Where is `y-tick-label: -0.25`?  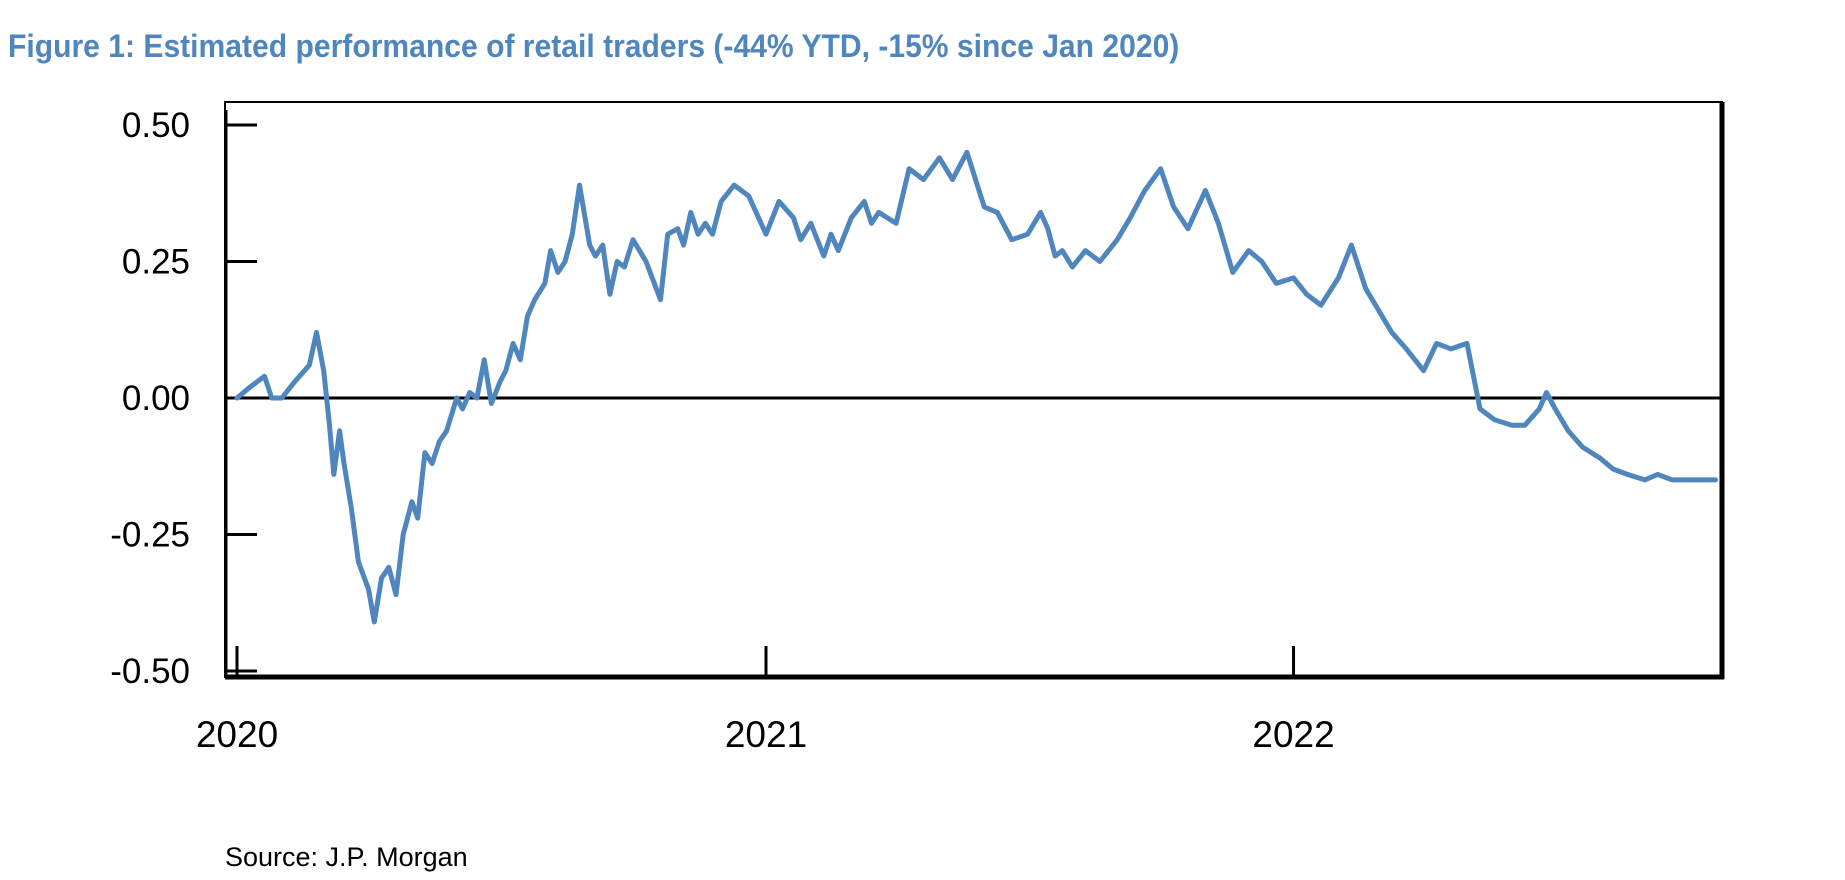
y-tick-label: -0.25 is located at coordinates (150, 535).